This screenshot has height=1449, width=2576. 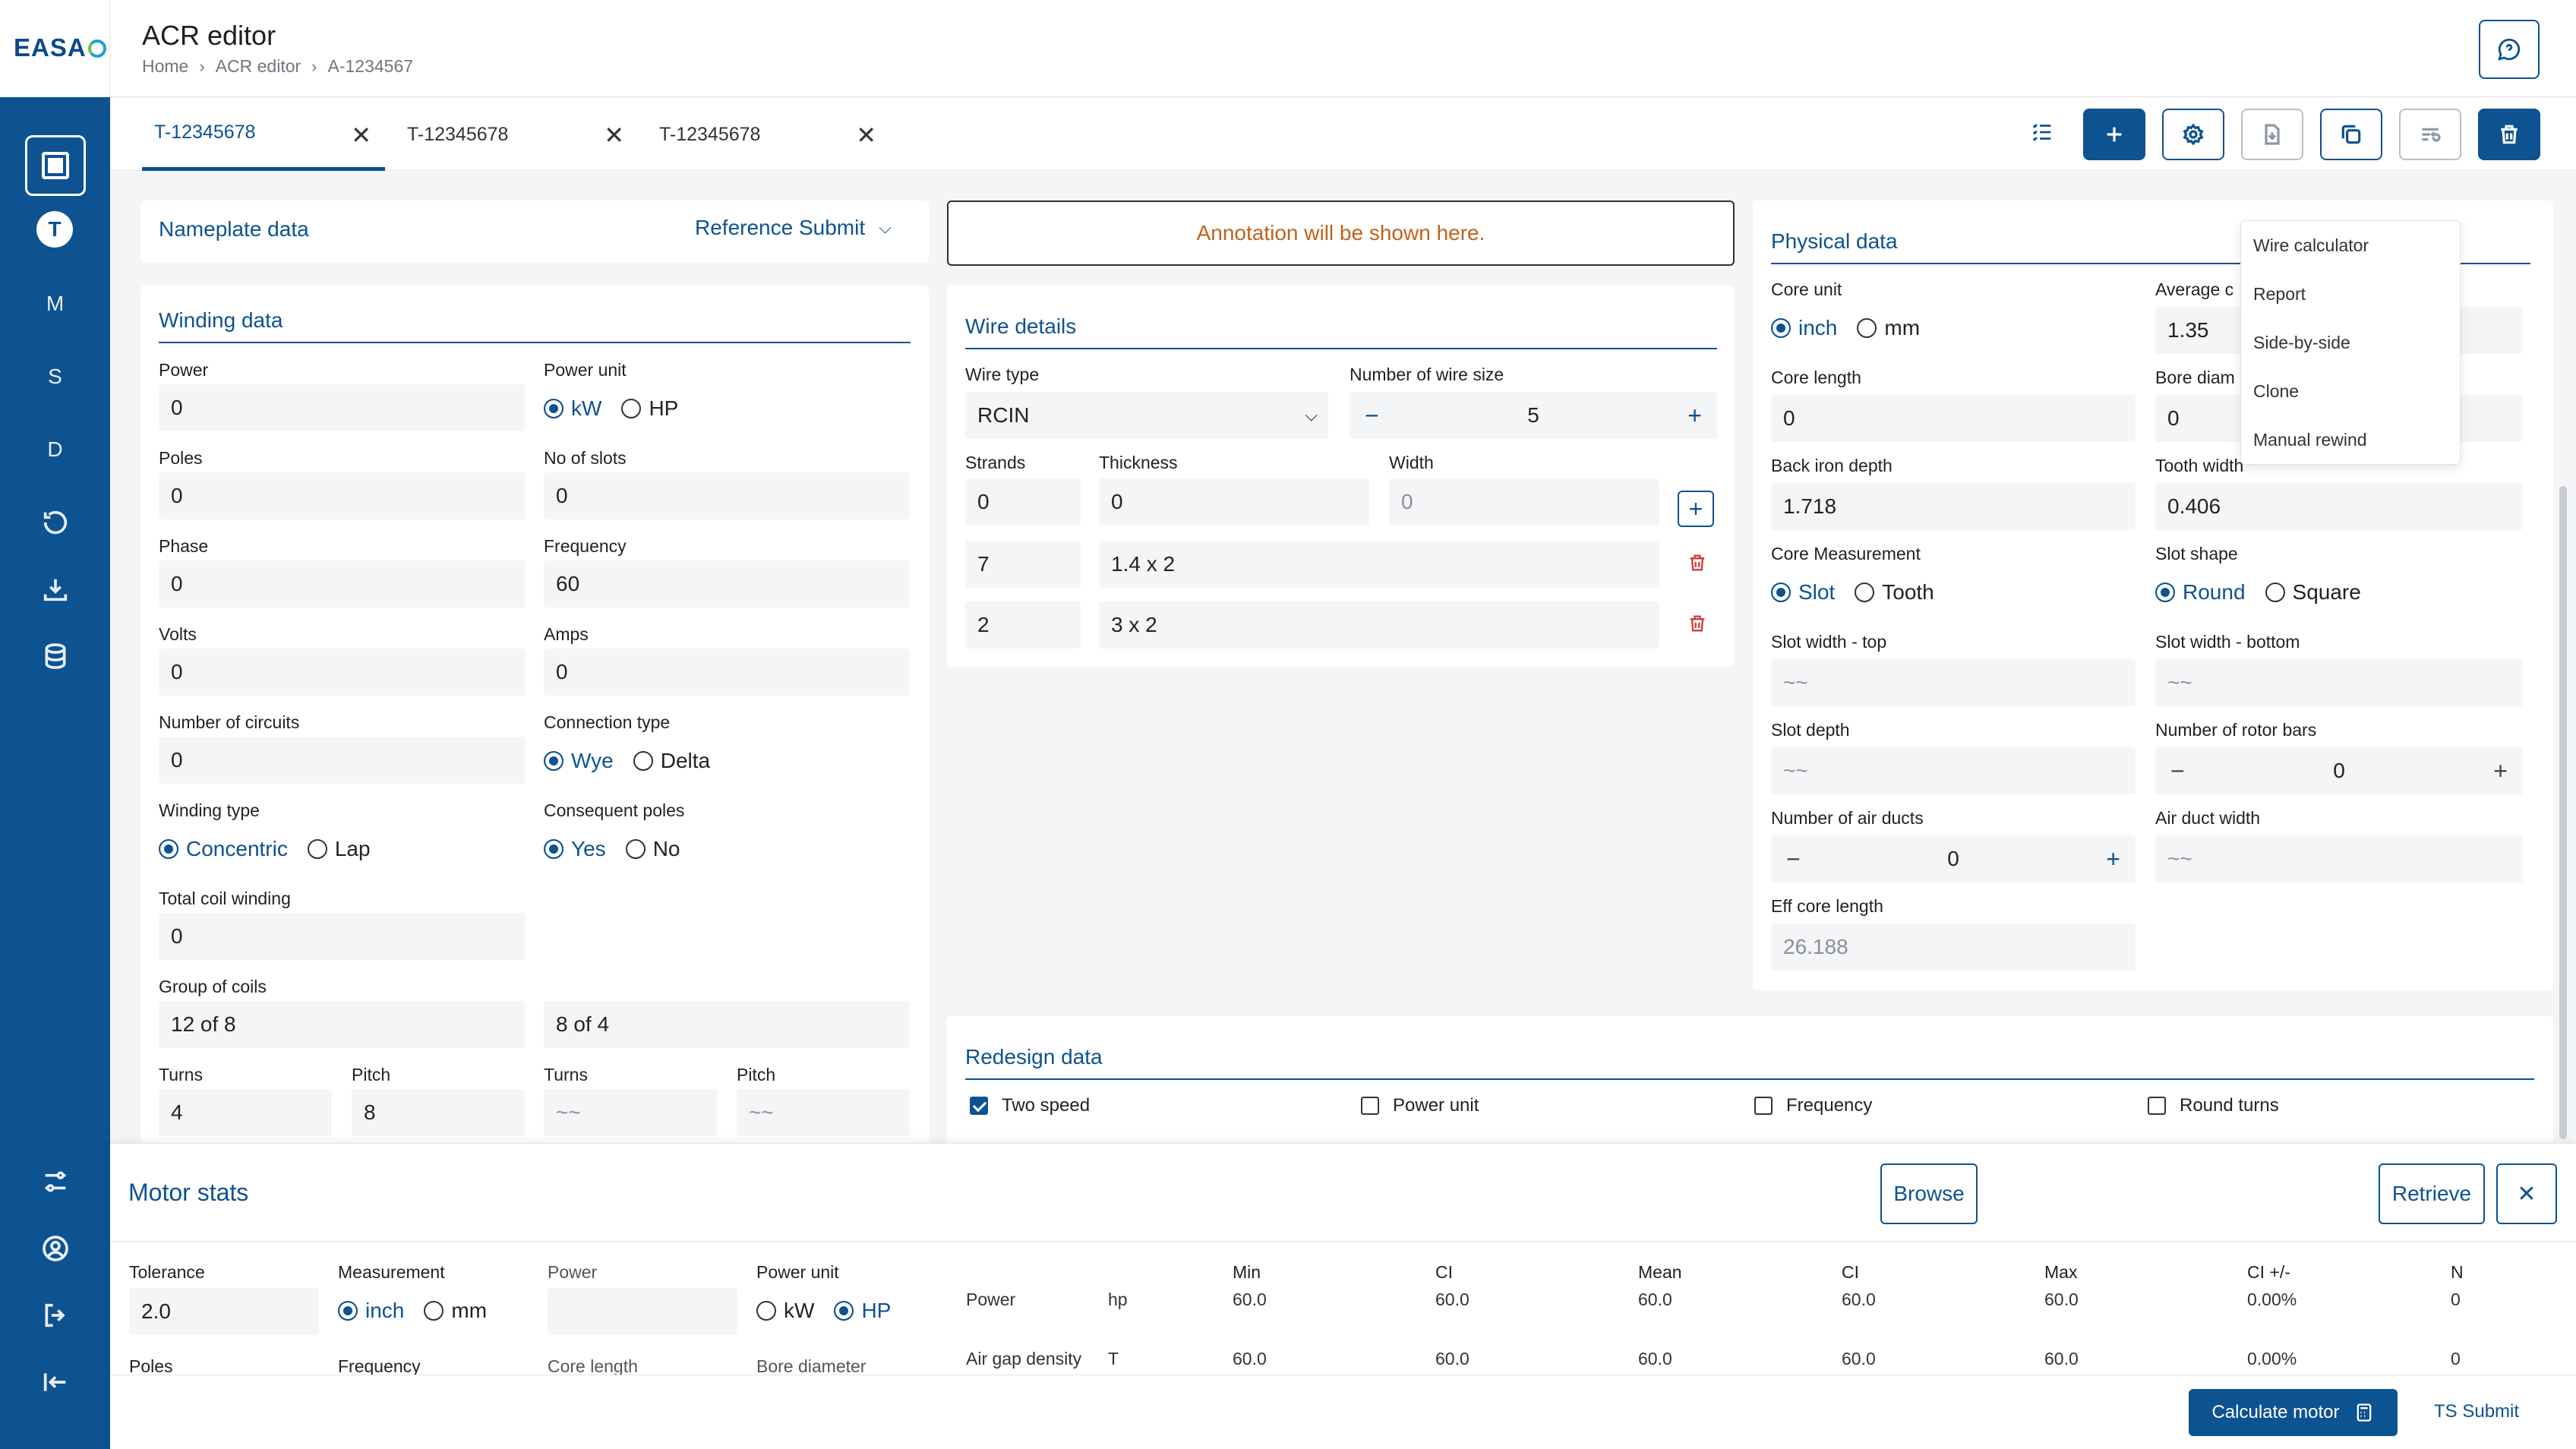 What do you see at coordinates (55, 1248) in the screenshot?
I see `rail-profile-button` at bounding box center [55, 1248].